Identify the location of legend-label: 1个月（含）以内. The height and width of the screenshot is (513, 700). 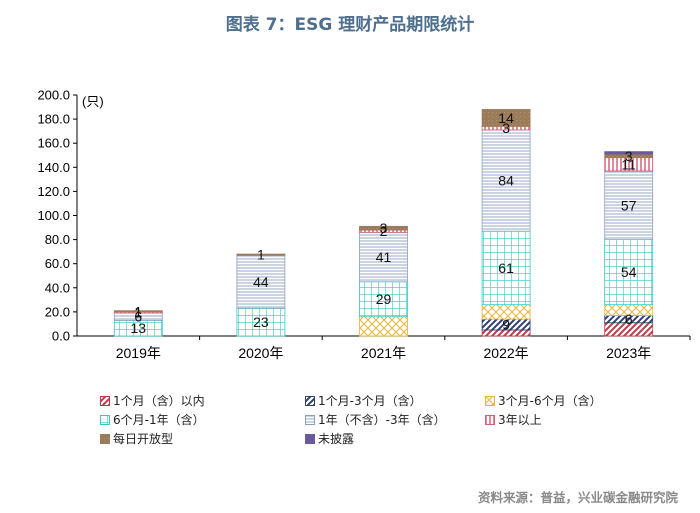
(159, 401).